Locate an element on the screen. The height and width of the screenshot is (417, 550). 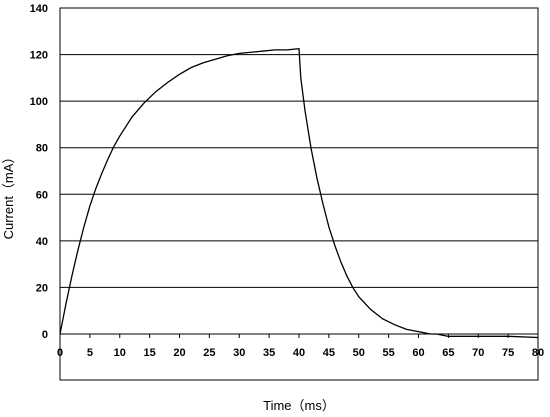
x-tick-label: 65 is located at coordinates (448, 353).